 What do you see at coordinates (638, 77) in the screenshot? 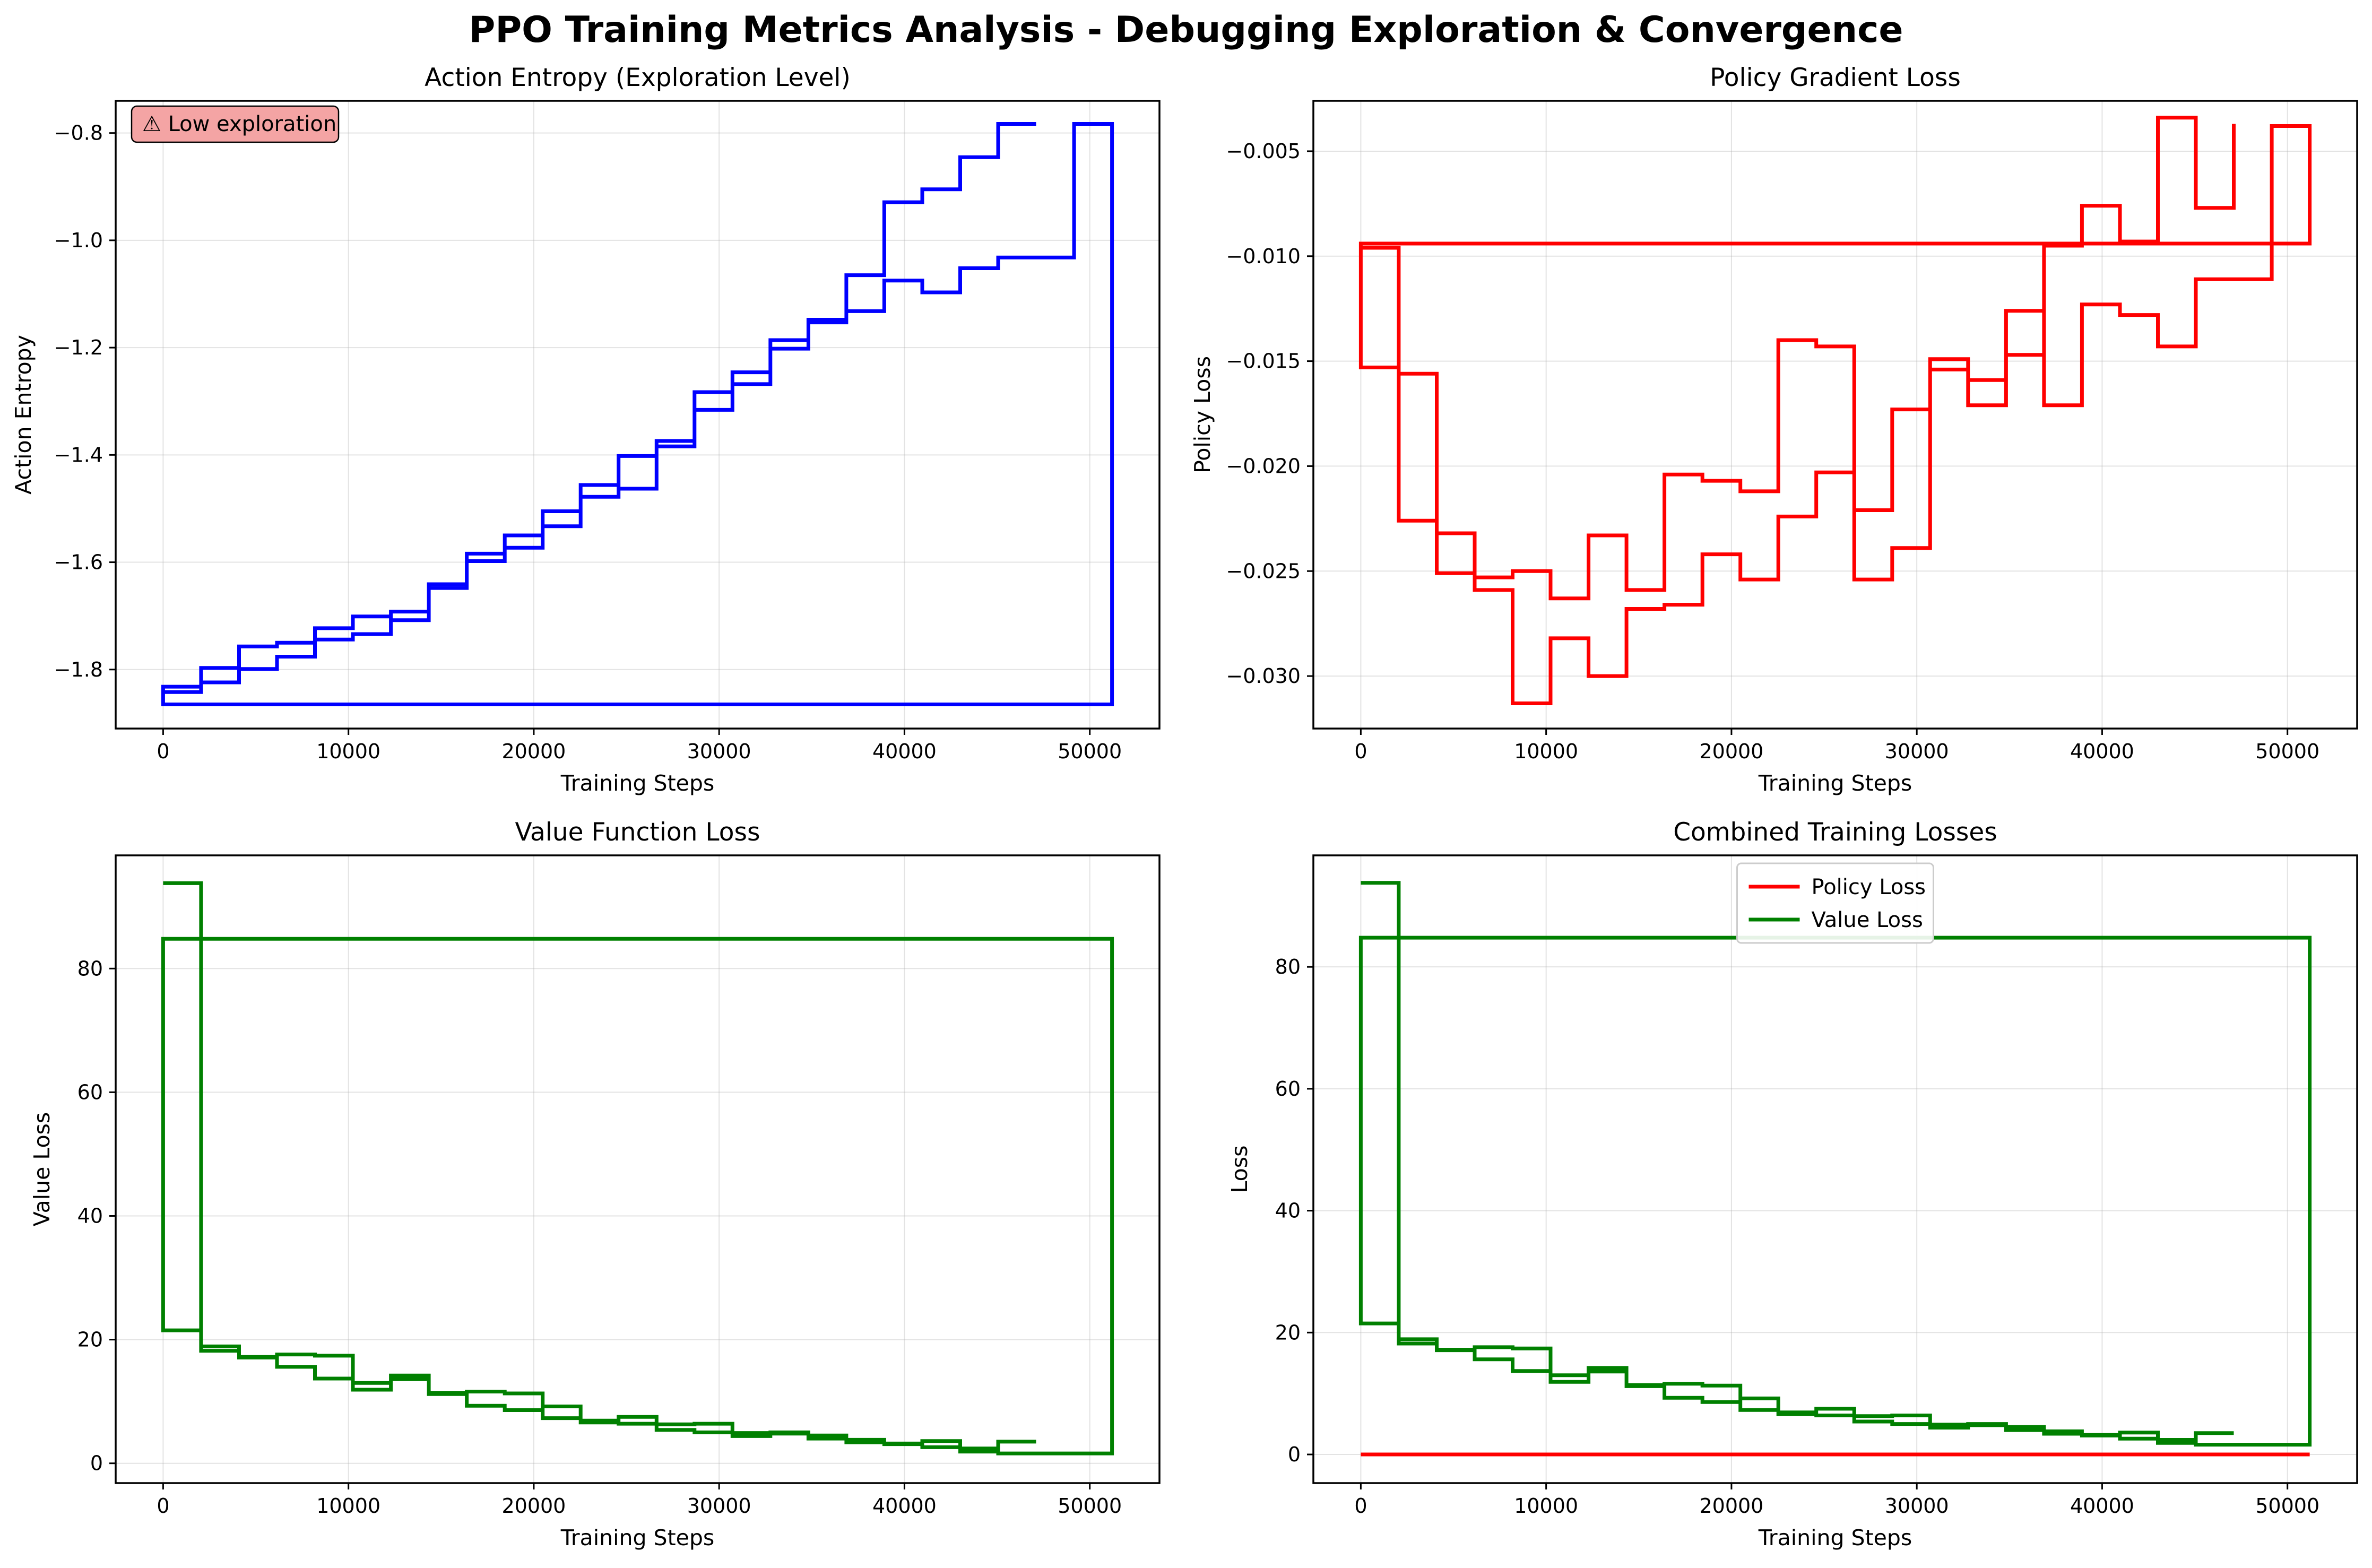
I see `subplot-title: Action Entropy (Exploration Level)` at bounding box center [638, 77].